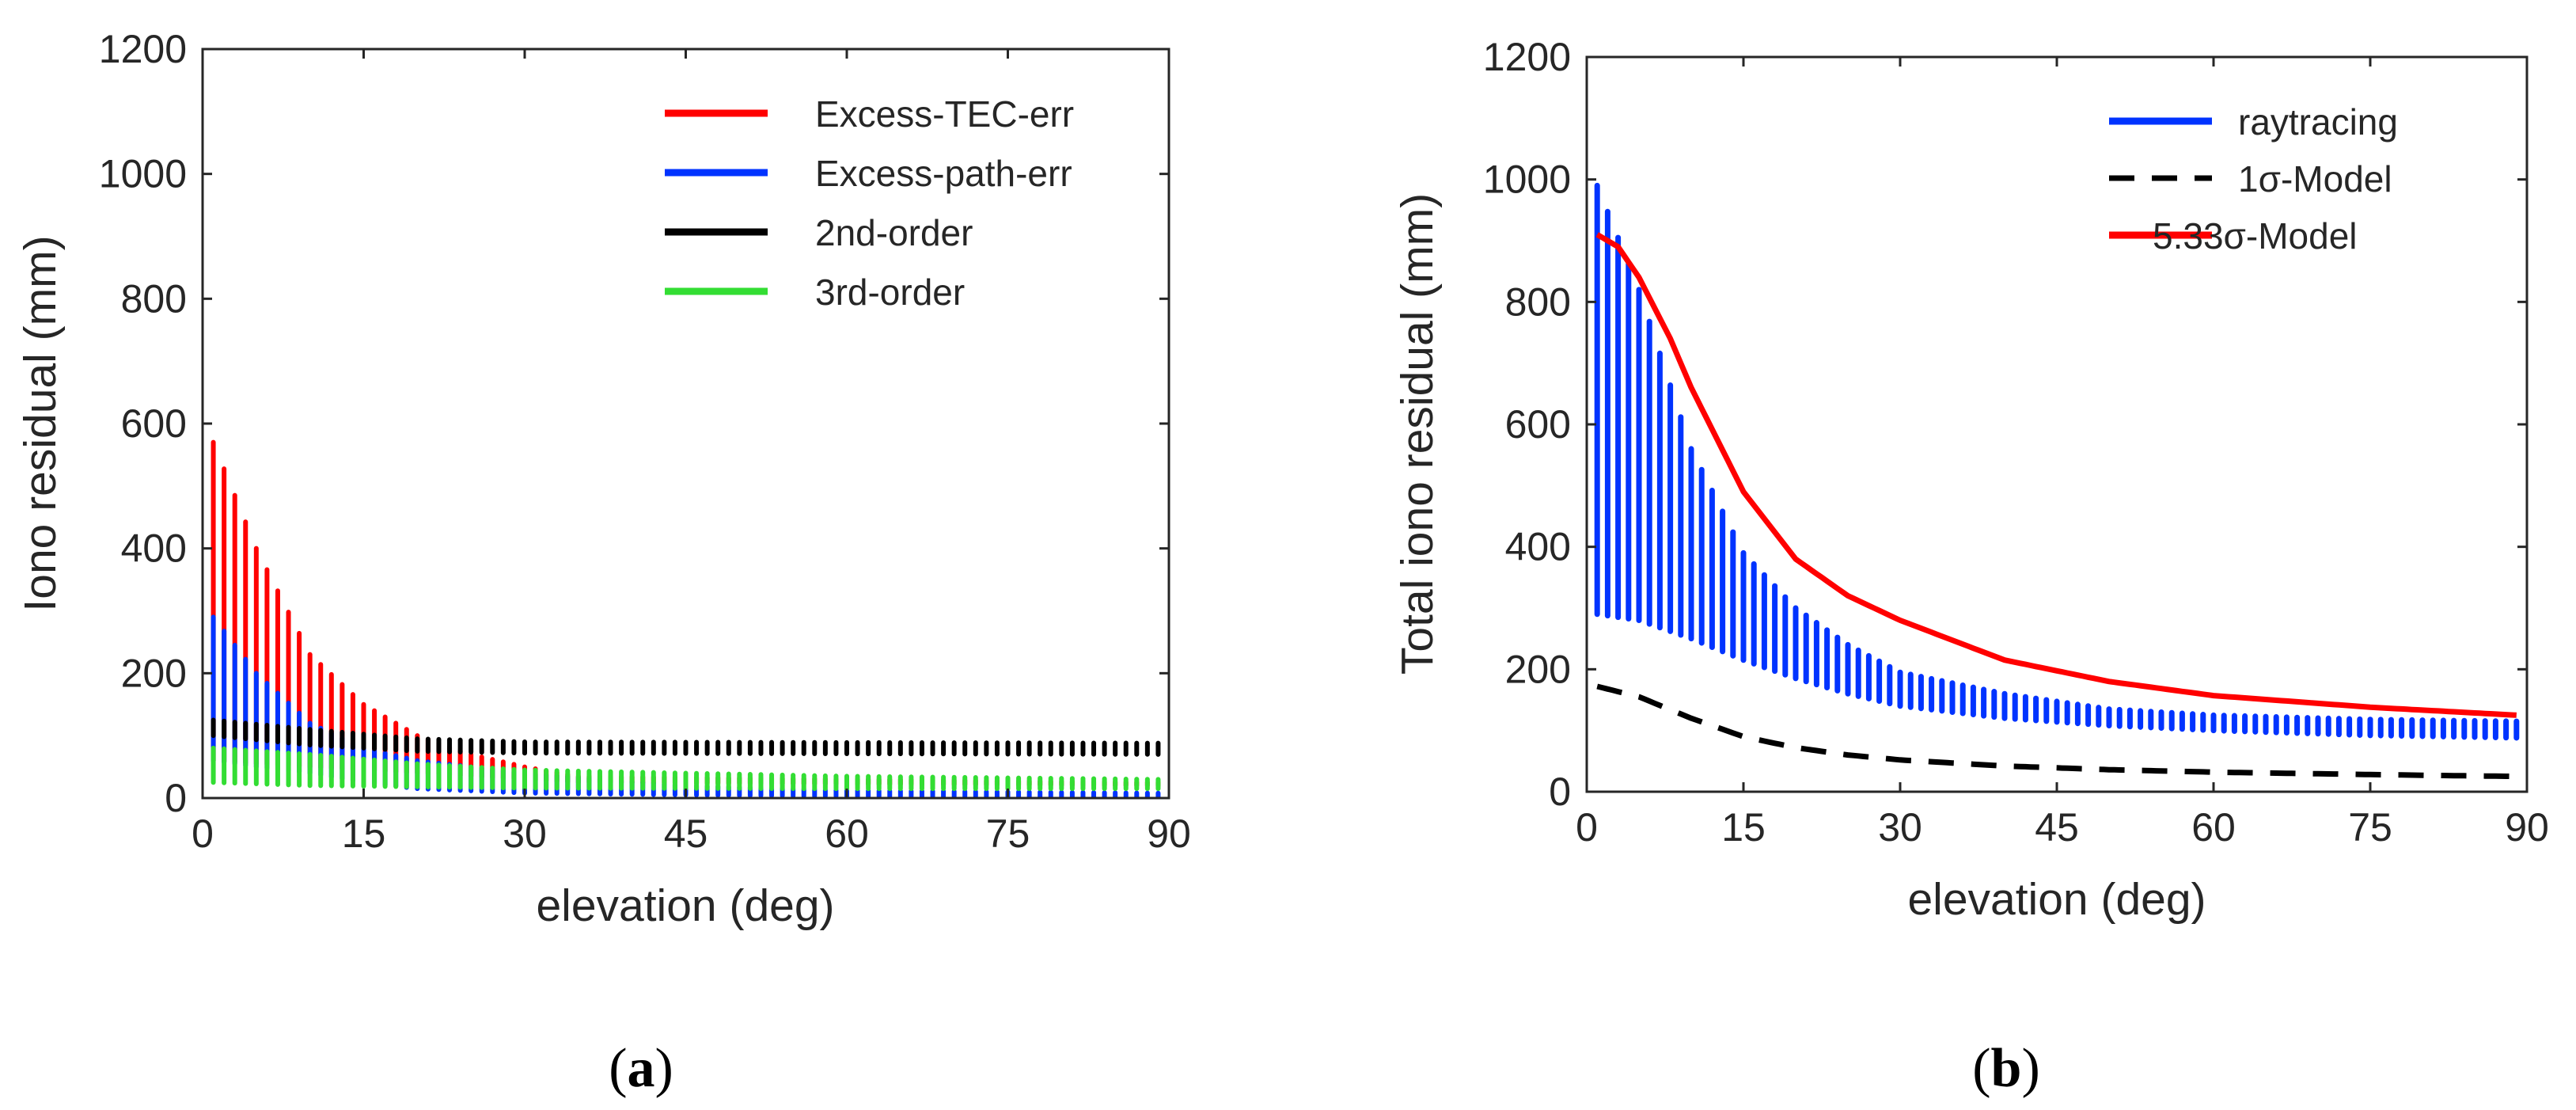 Image resolution: width=2576 pixels, height=1110 pixels. What do you see at coordinates (176, 798) in the screenshot?
I see `chart-a-y-tick-label: 0` at bounding box center [176, 798].